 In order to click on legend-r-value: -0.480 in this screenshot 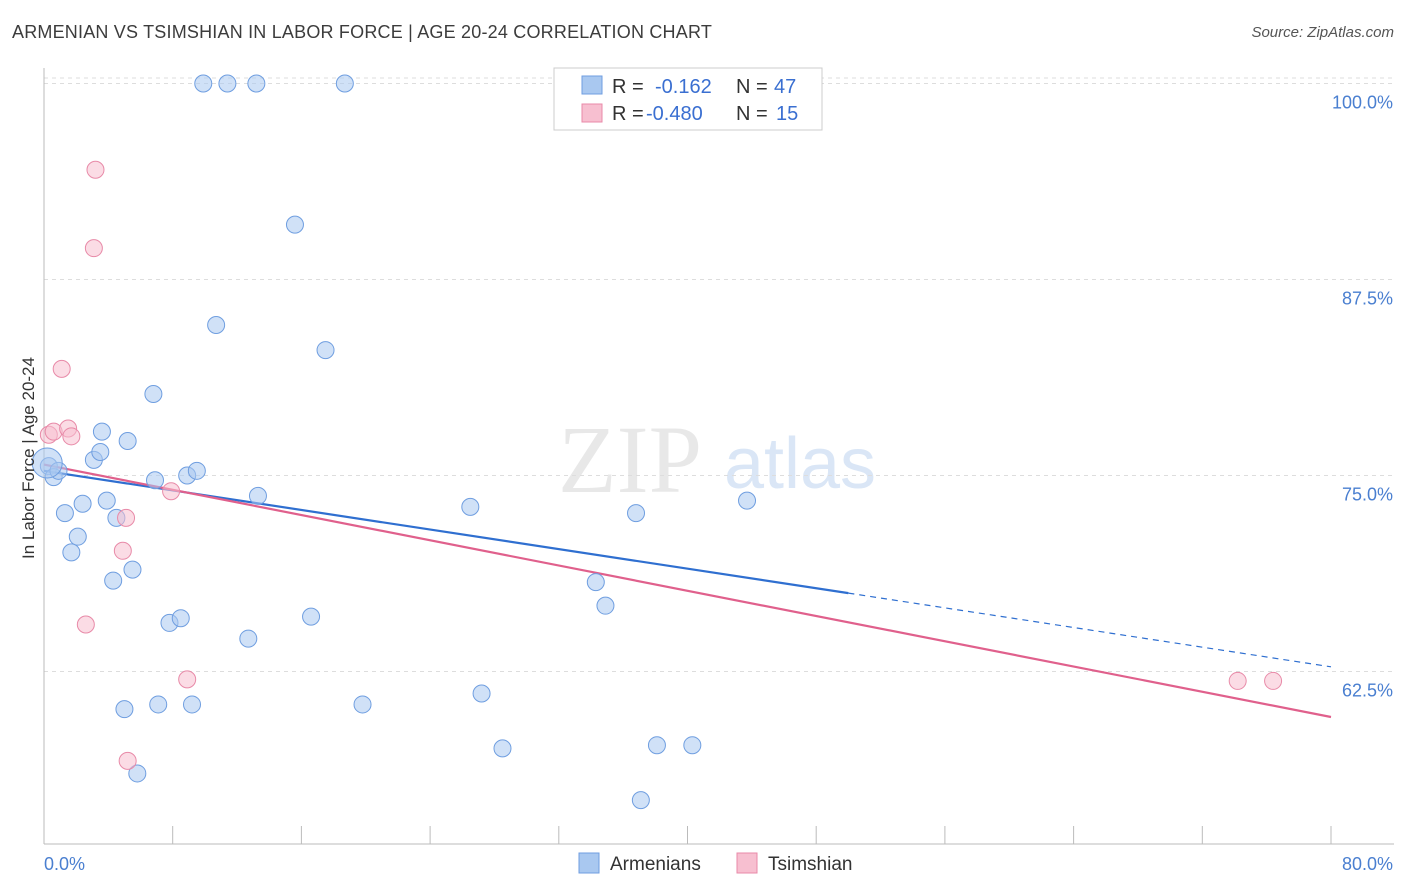, I will do `click(674, 114)`.